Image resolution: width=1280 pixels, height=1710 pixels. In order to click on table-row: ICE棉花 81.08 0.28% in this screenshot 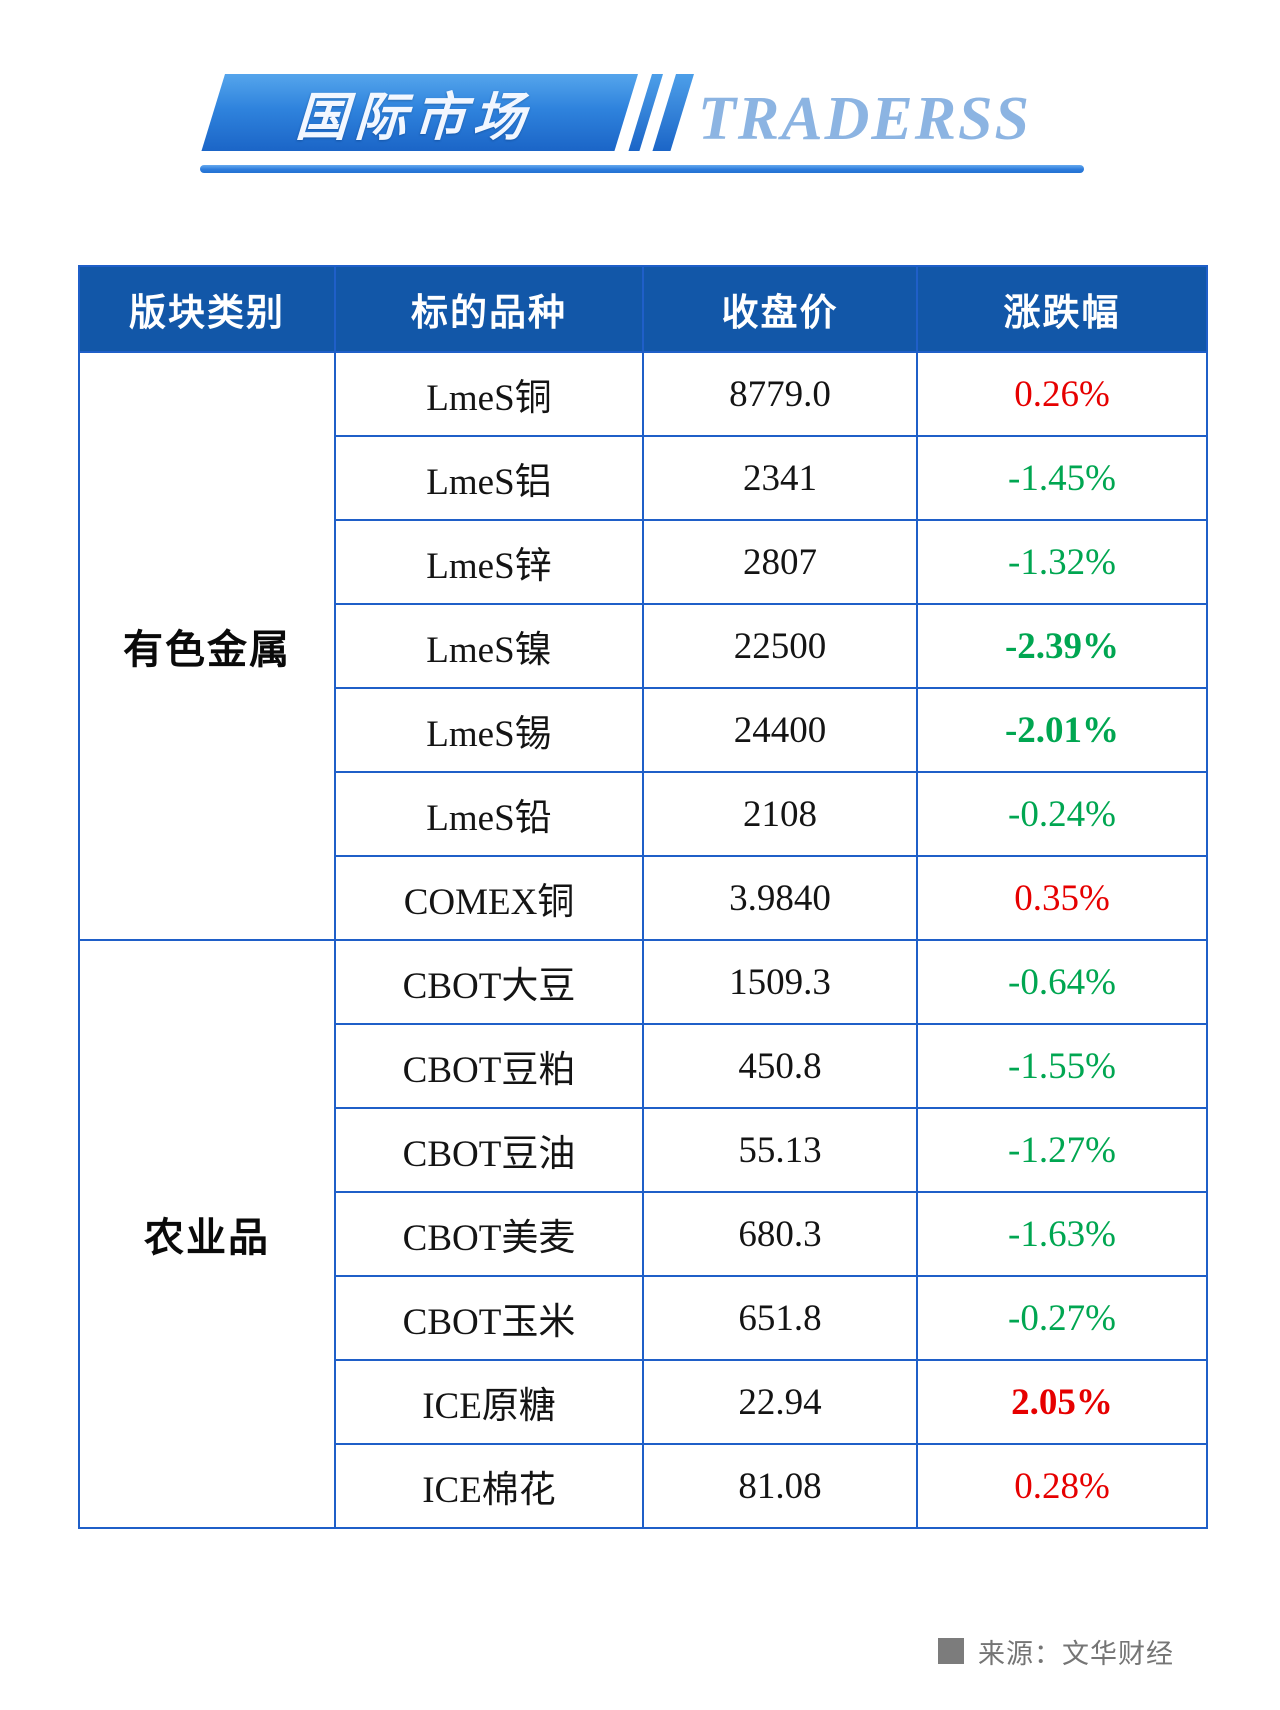, I will do `click(643, 1486)`.